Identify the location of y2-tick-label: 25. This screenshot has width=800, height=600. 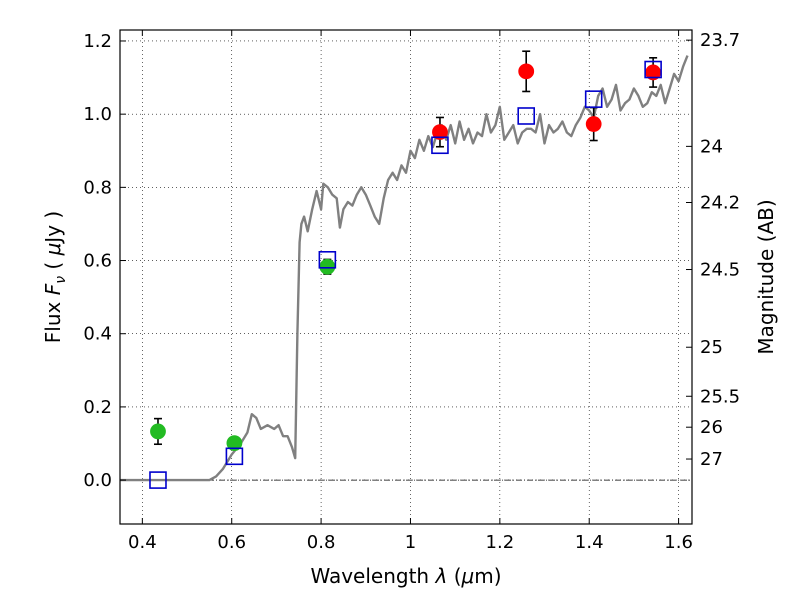
(711, 347).